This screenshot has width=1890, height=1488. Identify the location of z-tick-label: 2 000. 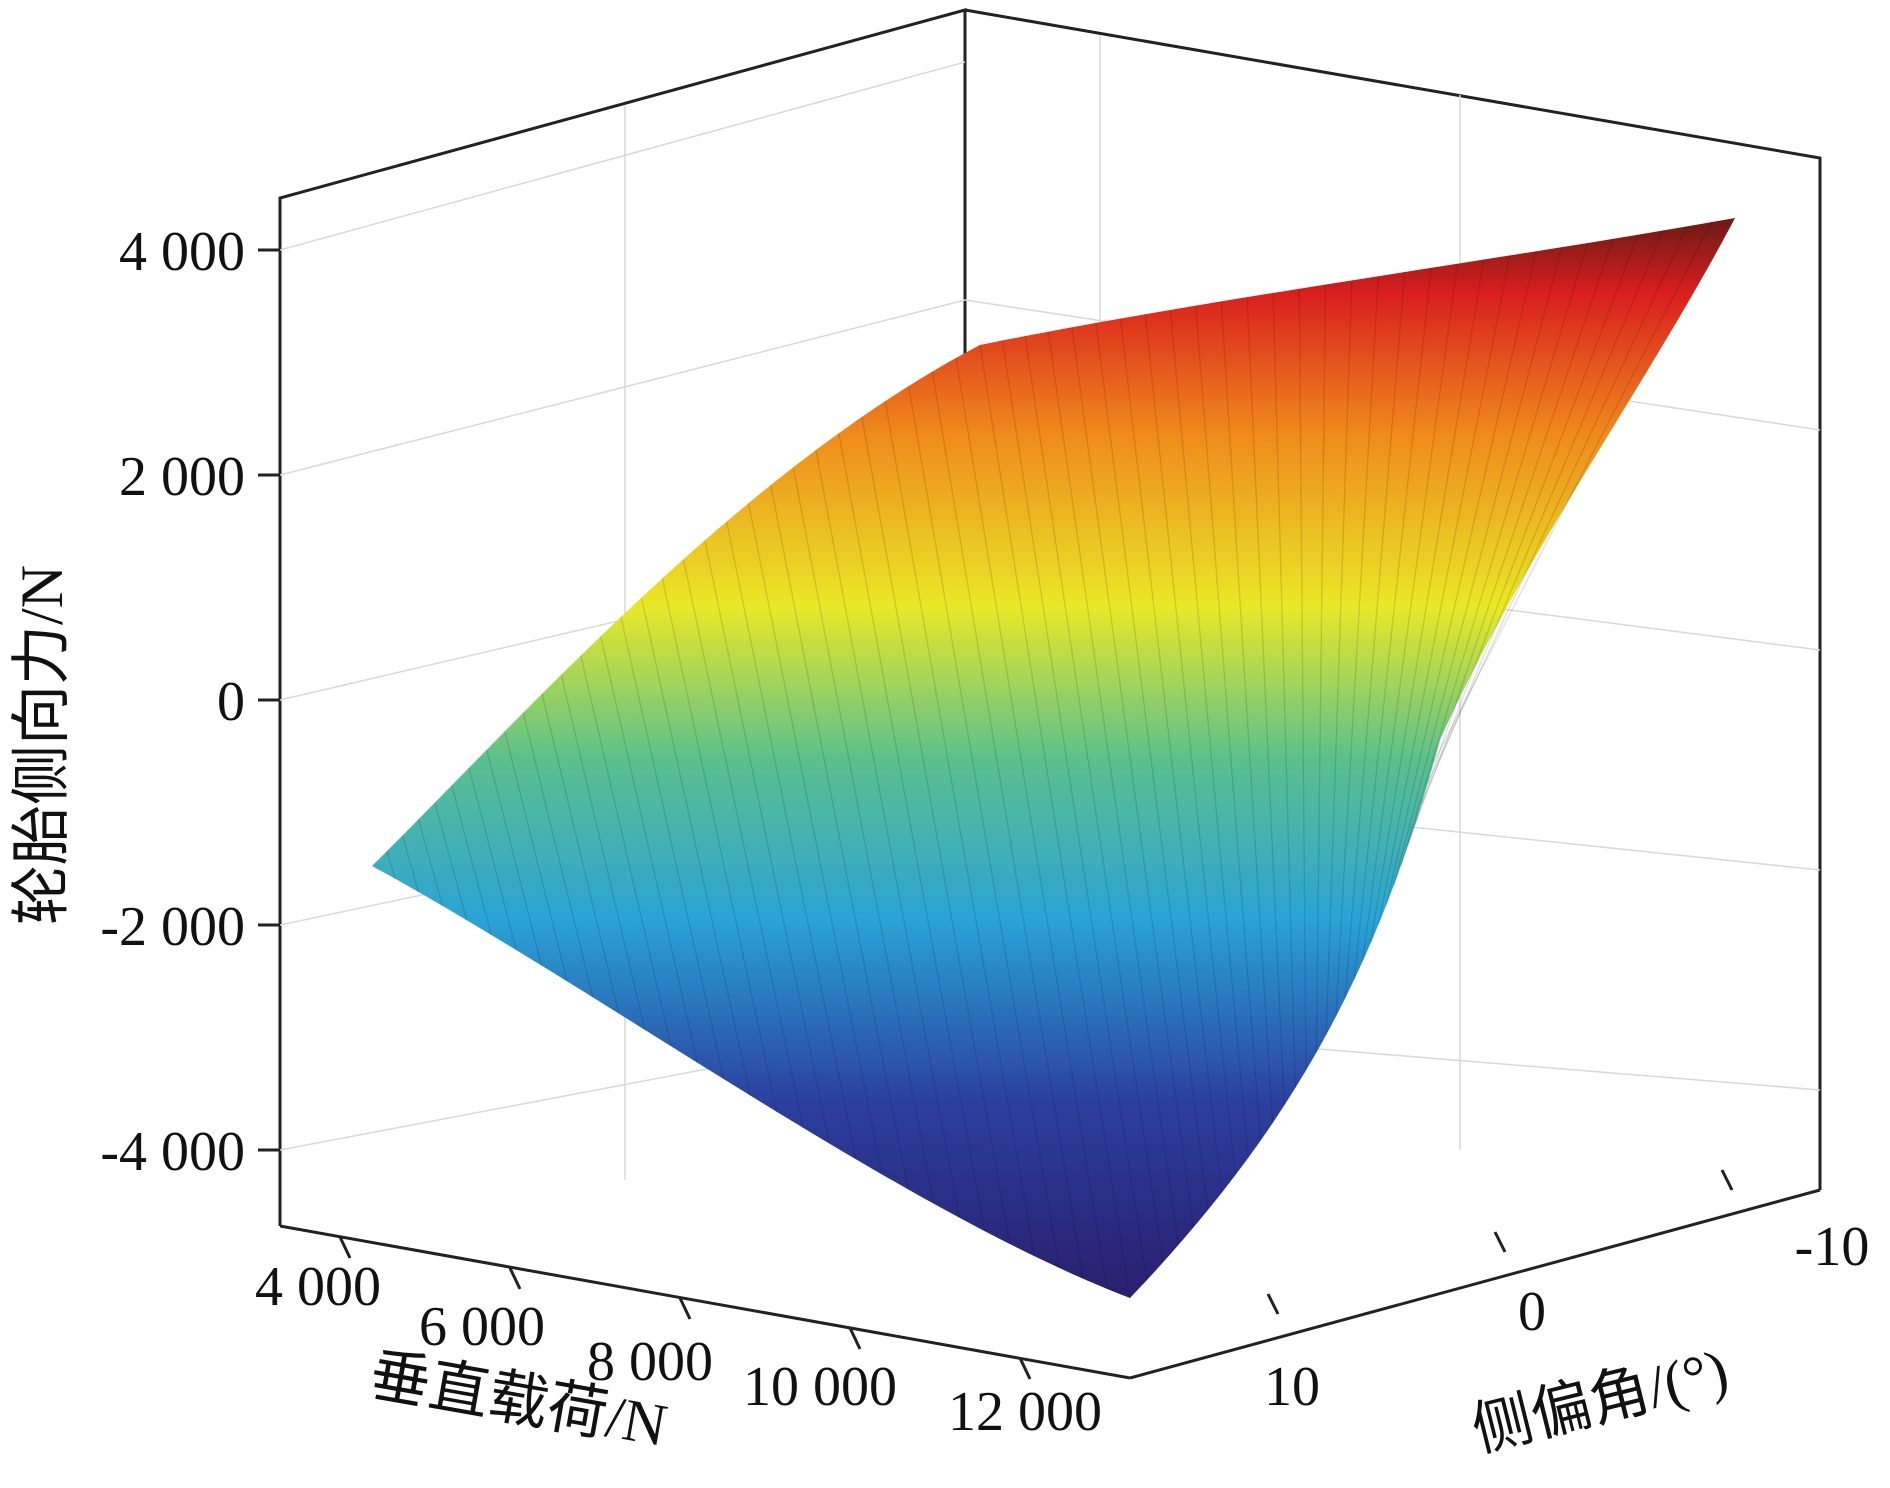
(182, 477).